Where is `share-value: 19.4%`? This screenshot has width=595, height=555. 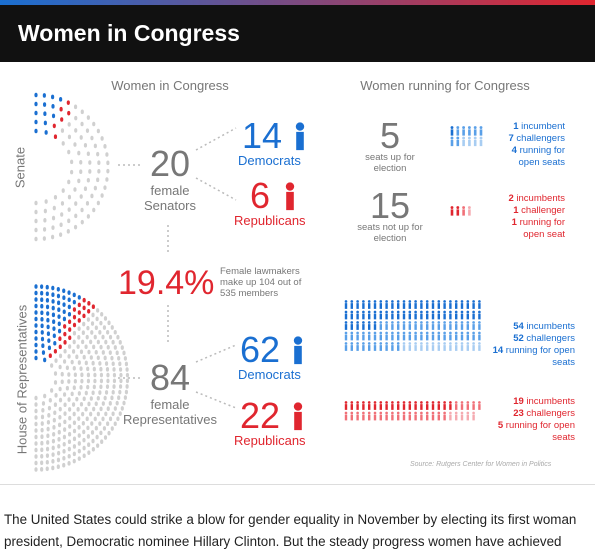 share-value: 19.4% is located at coordinates (166, 283).